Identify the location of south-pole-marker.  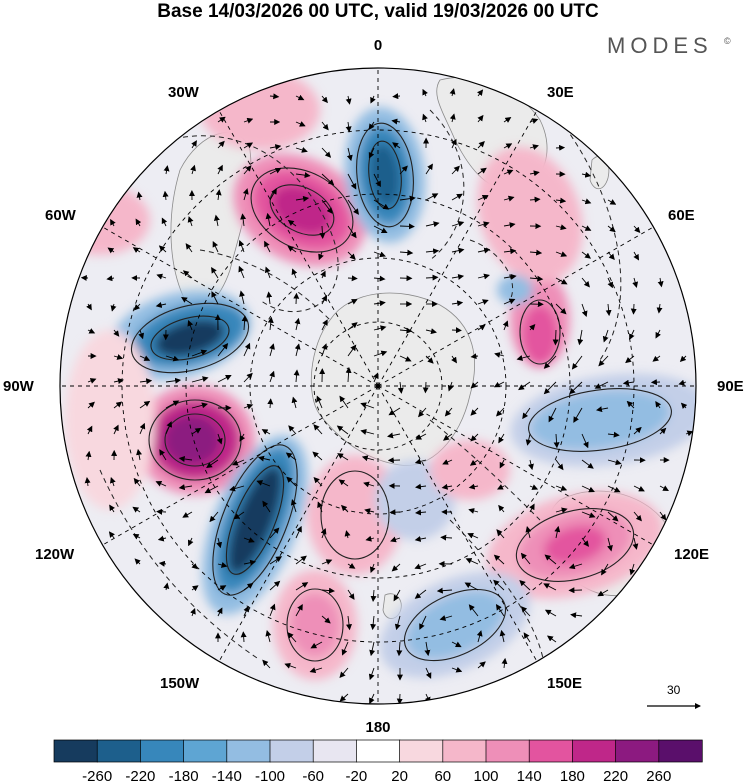
(378, 386).